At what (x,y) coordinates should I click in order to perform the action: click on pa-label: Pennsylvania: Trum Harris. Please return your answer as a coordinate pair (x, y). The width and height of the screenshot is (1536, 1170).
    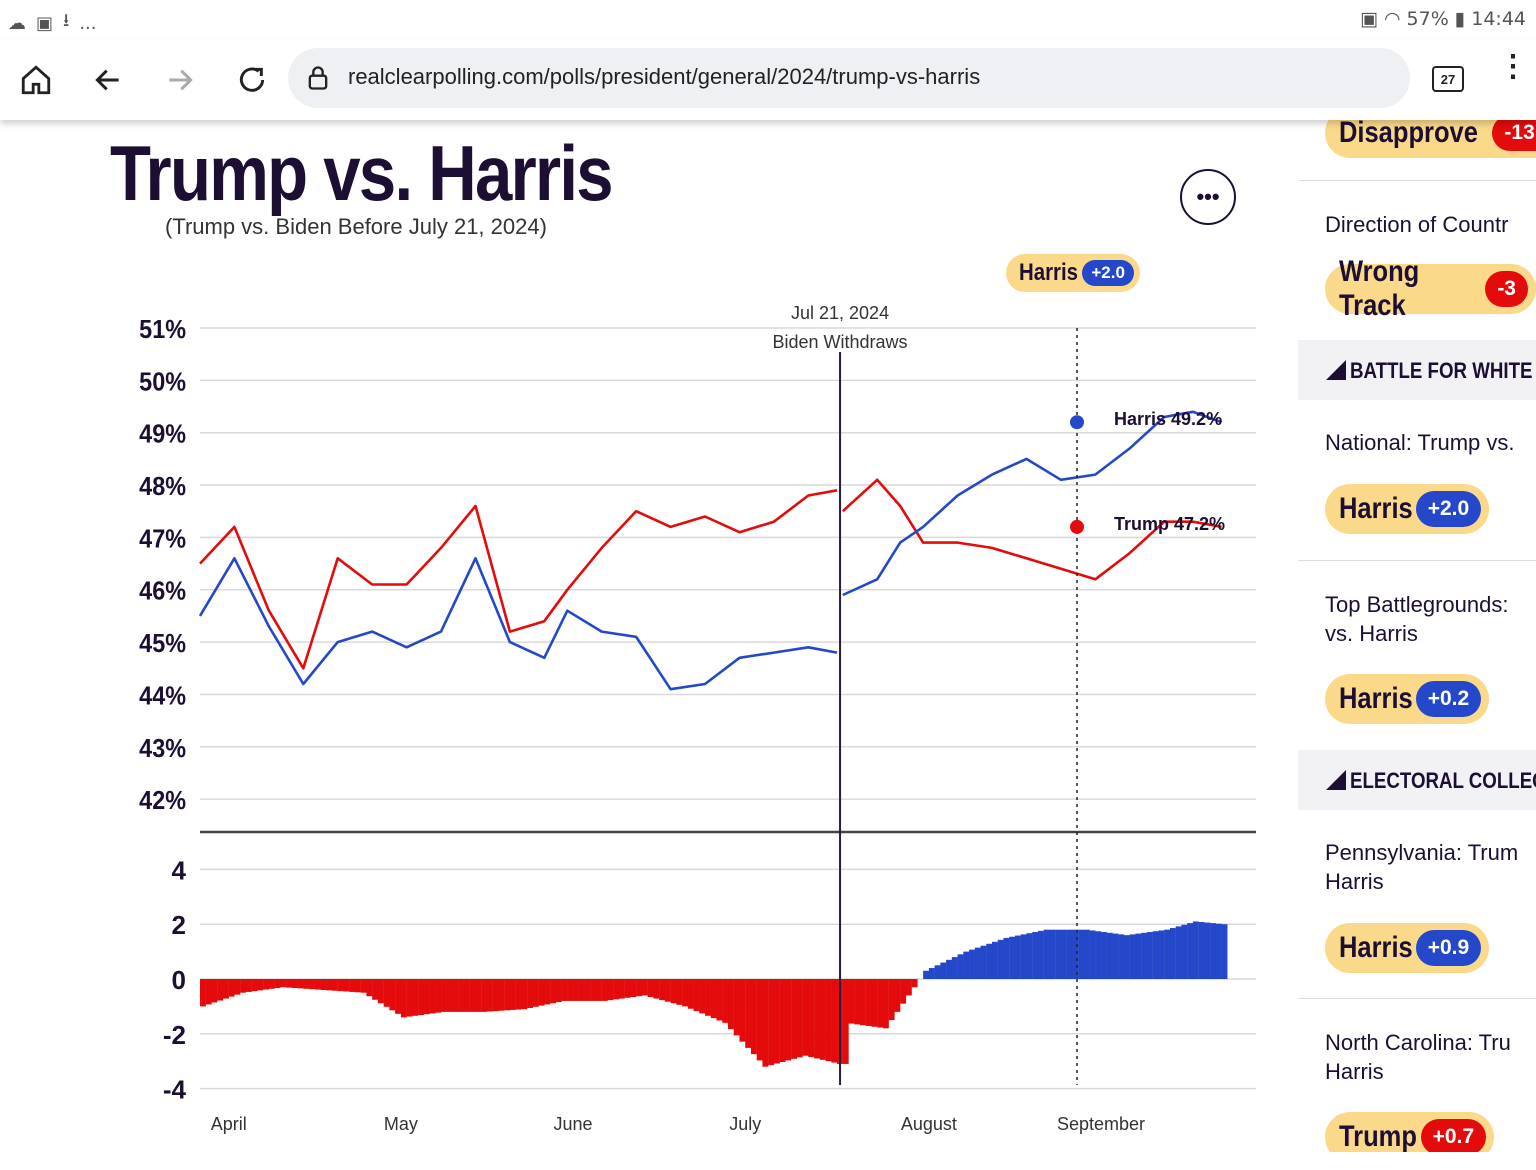
    Looking at the image, I should click on (1421, 867).